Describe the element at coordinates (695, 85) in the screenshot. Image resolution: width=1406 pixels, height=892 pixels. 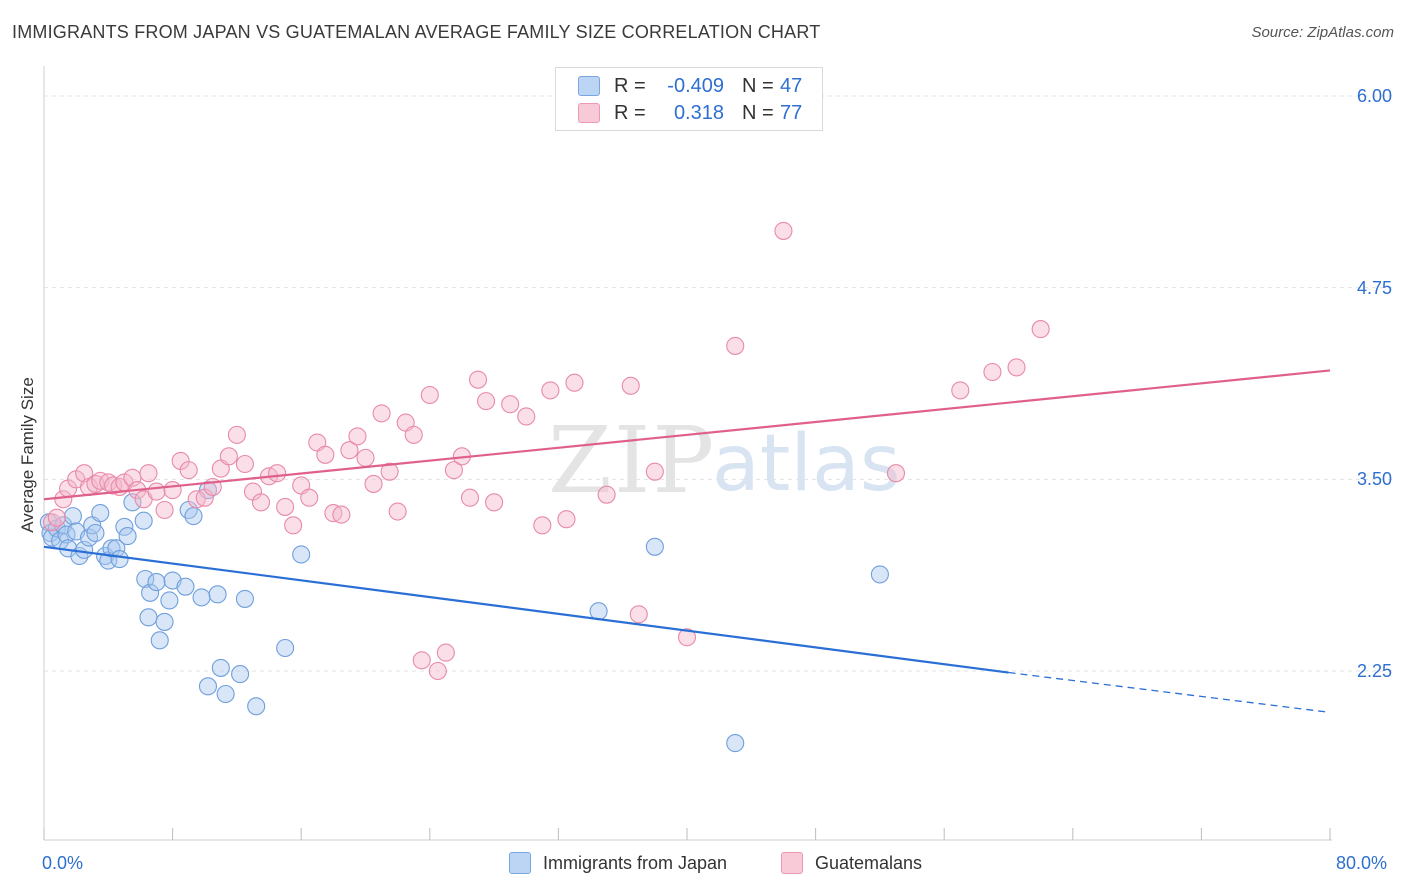
I see `legend-r-value: -0.409` at that location.